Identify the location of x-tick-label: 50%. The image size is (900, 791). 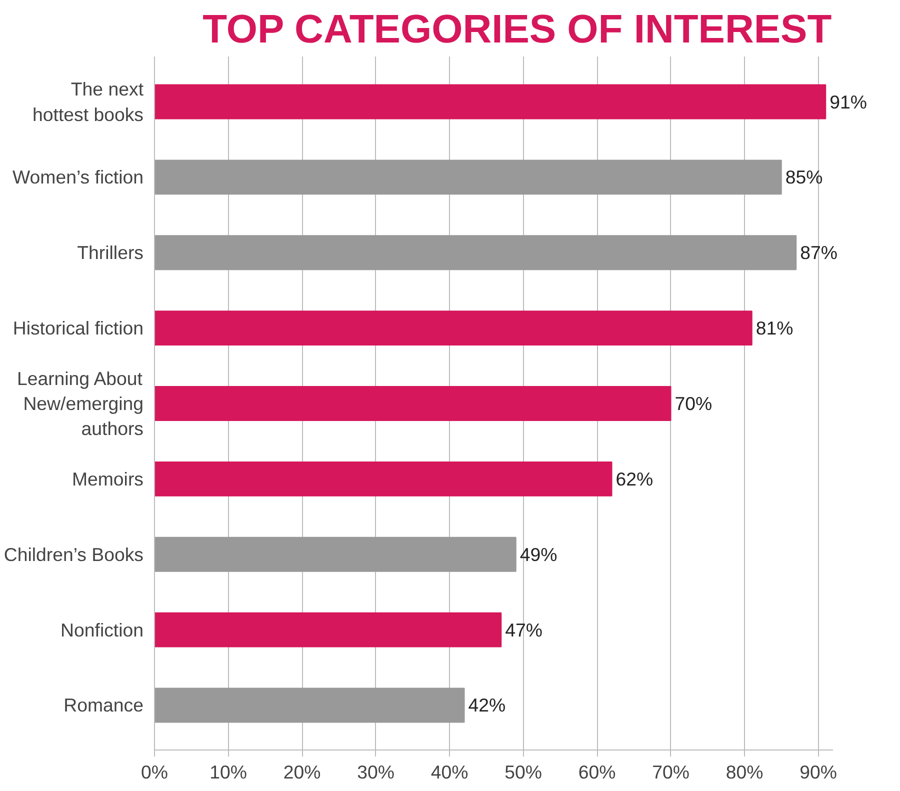
(523, 772).